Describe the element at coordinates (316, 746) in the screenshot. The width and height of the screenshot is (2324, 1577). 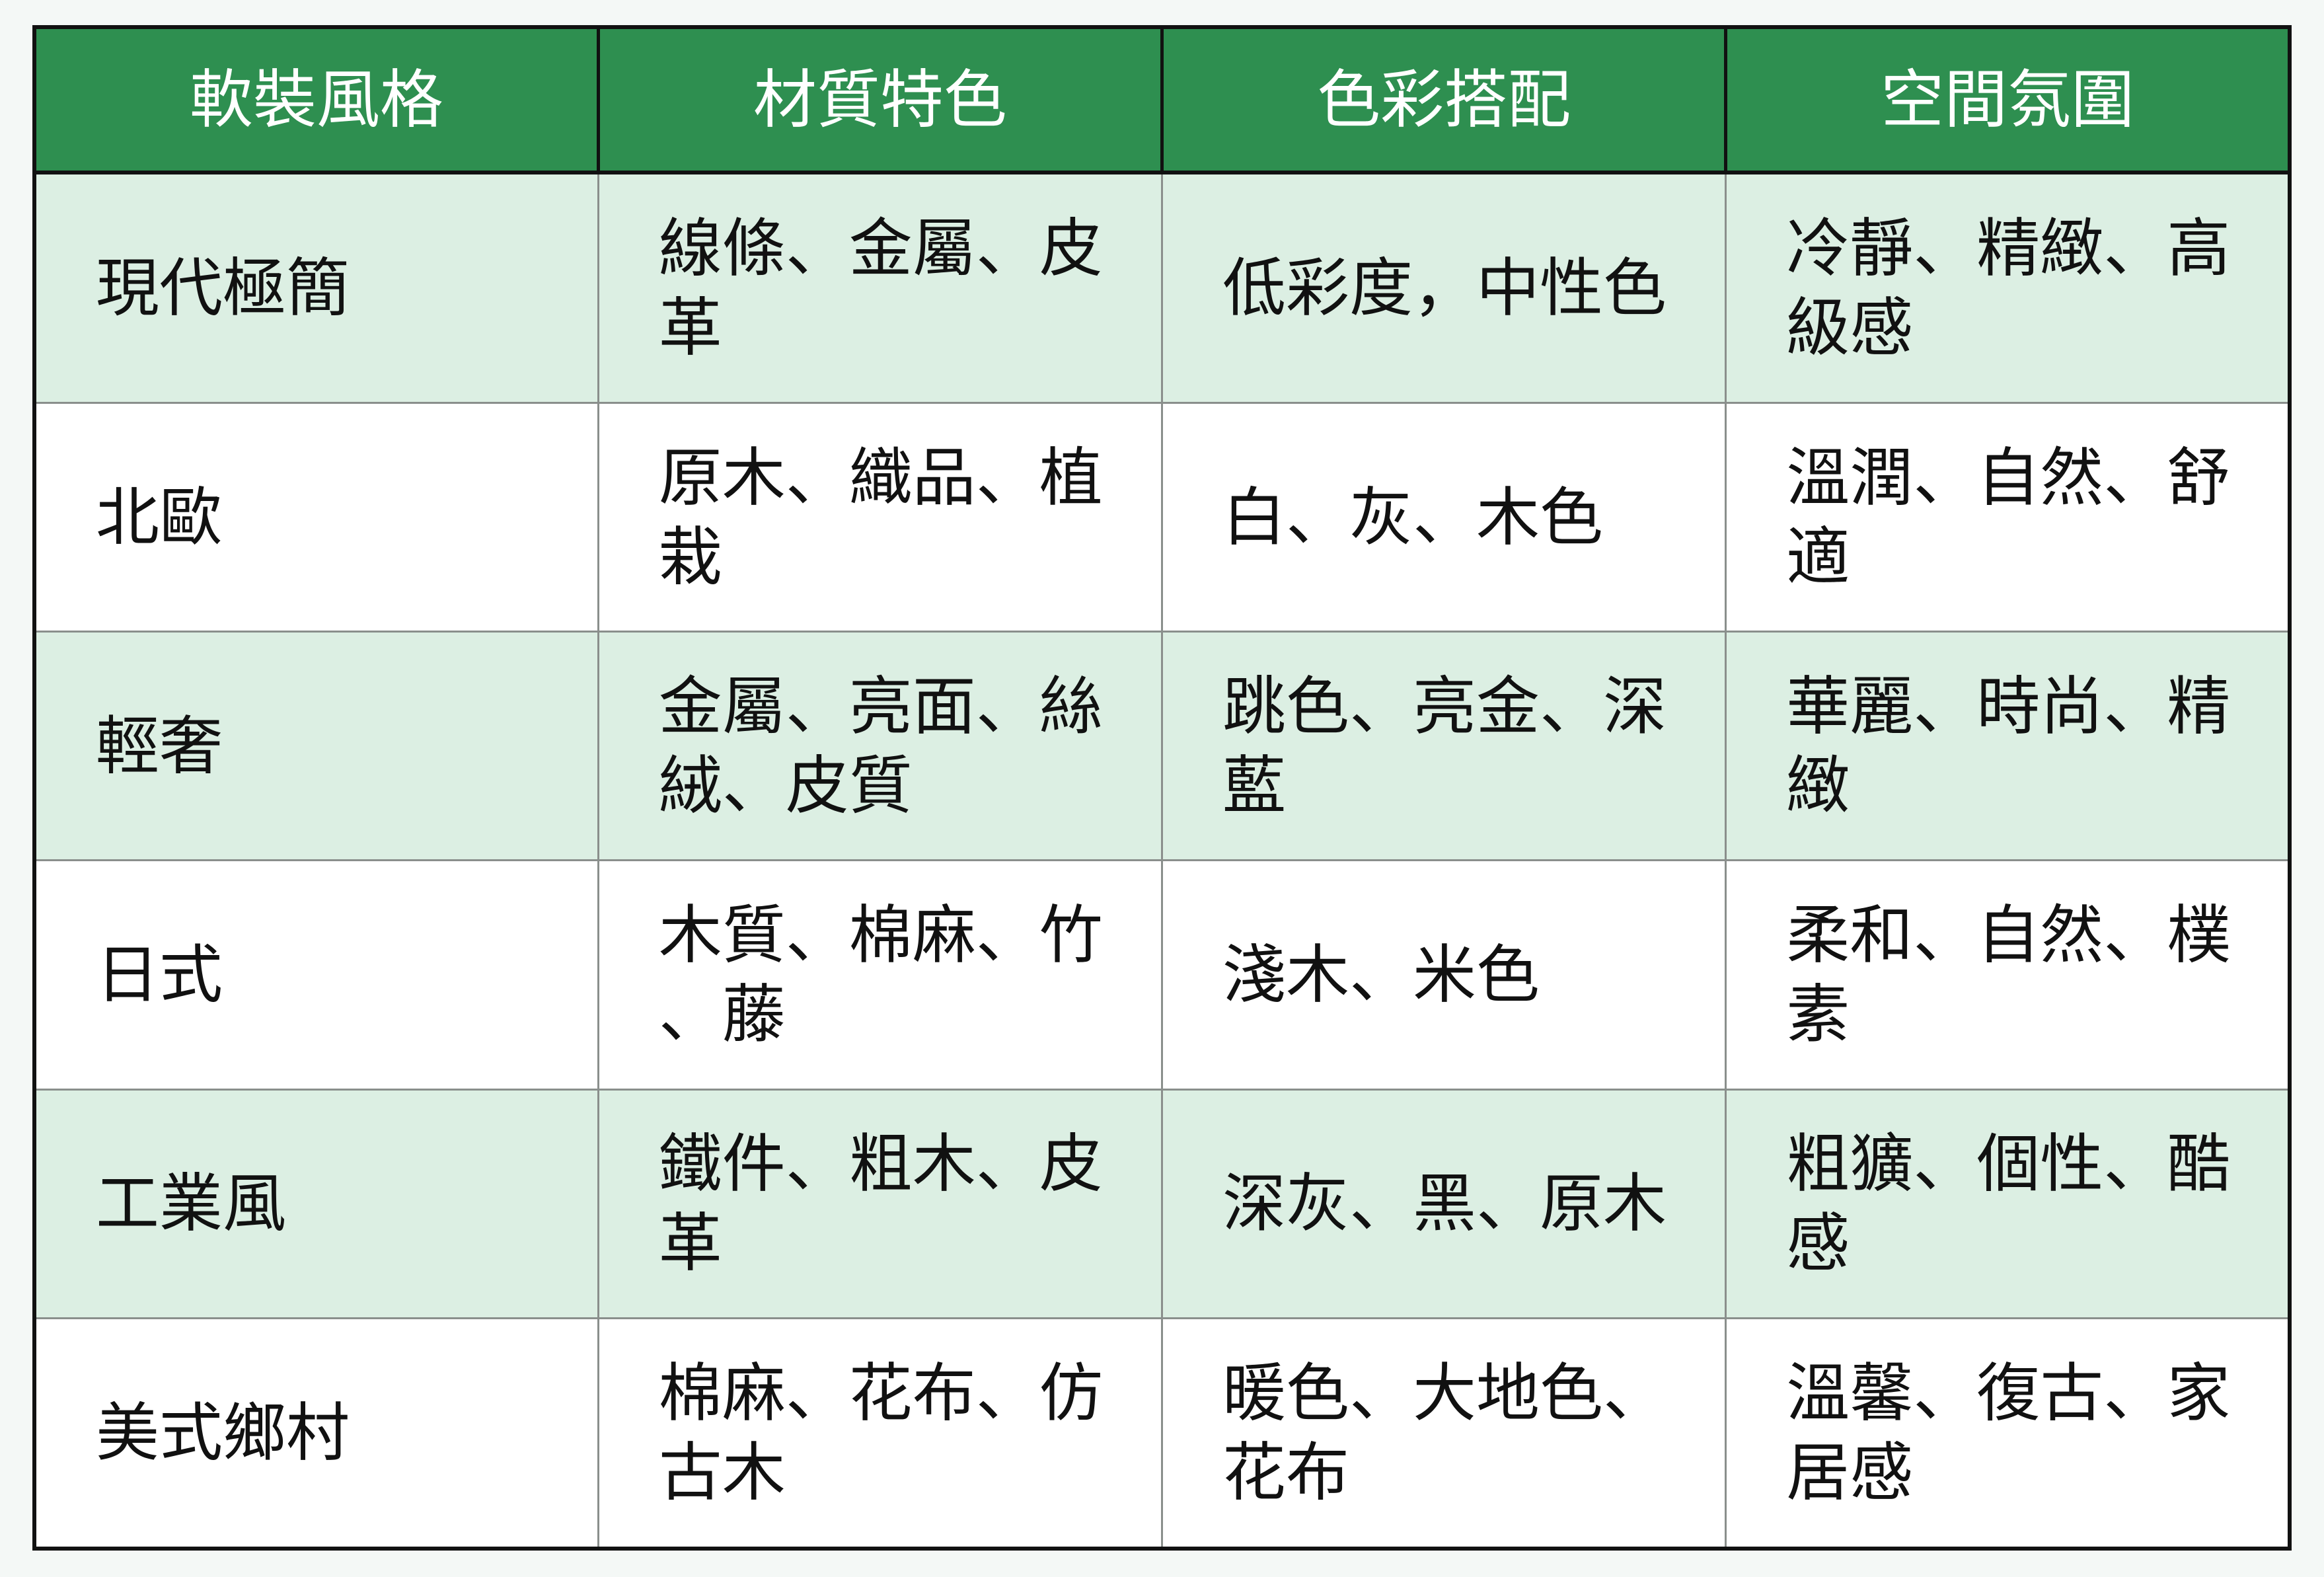
I see `cell-style: 輕奢` at that location.